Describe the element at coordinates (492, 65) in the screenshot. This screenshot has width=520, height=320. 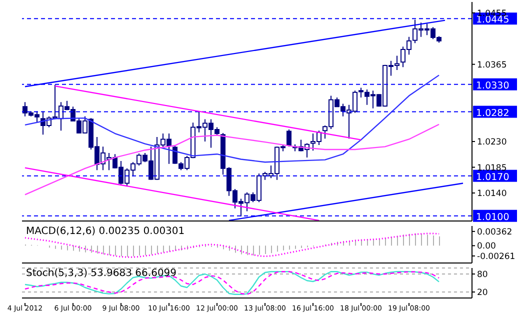
I see `y-tick-label: 1.0365` at that location.